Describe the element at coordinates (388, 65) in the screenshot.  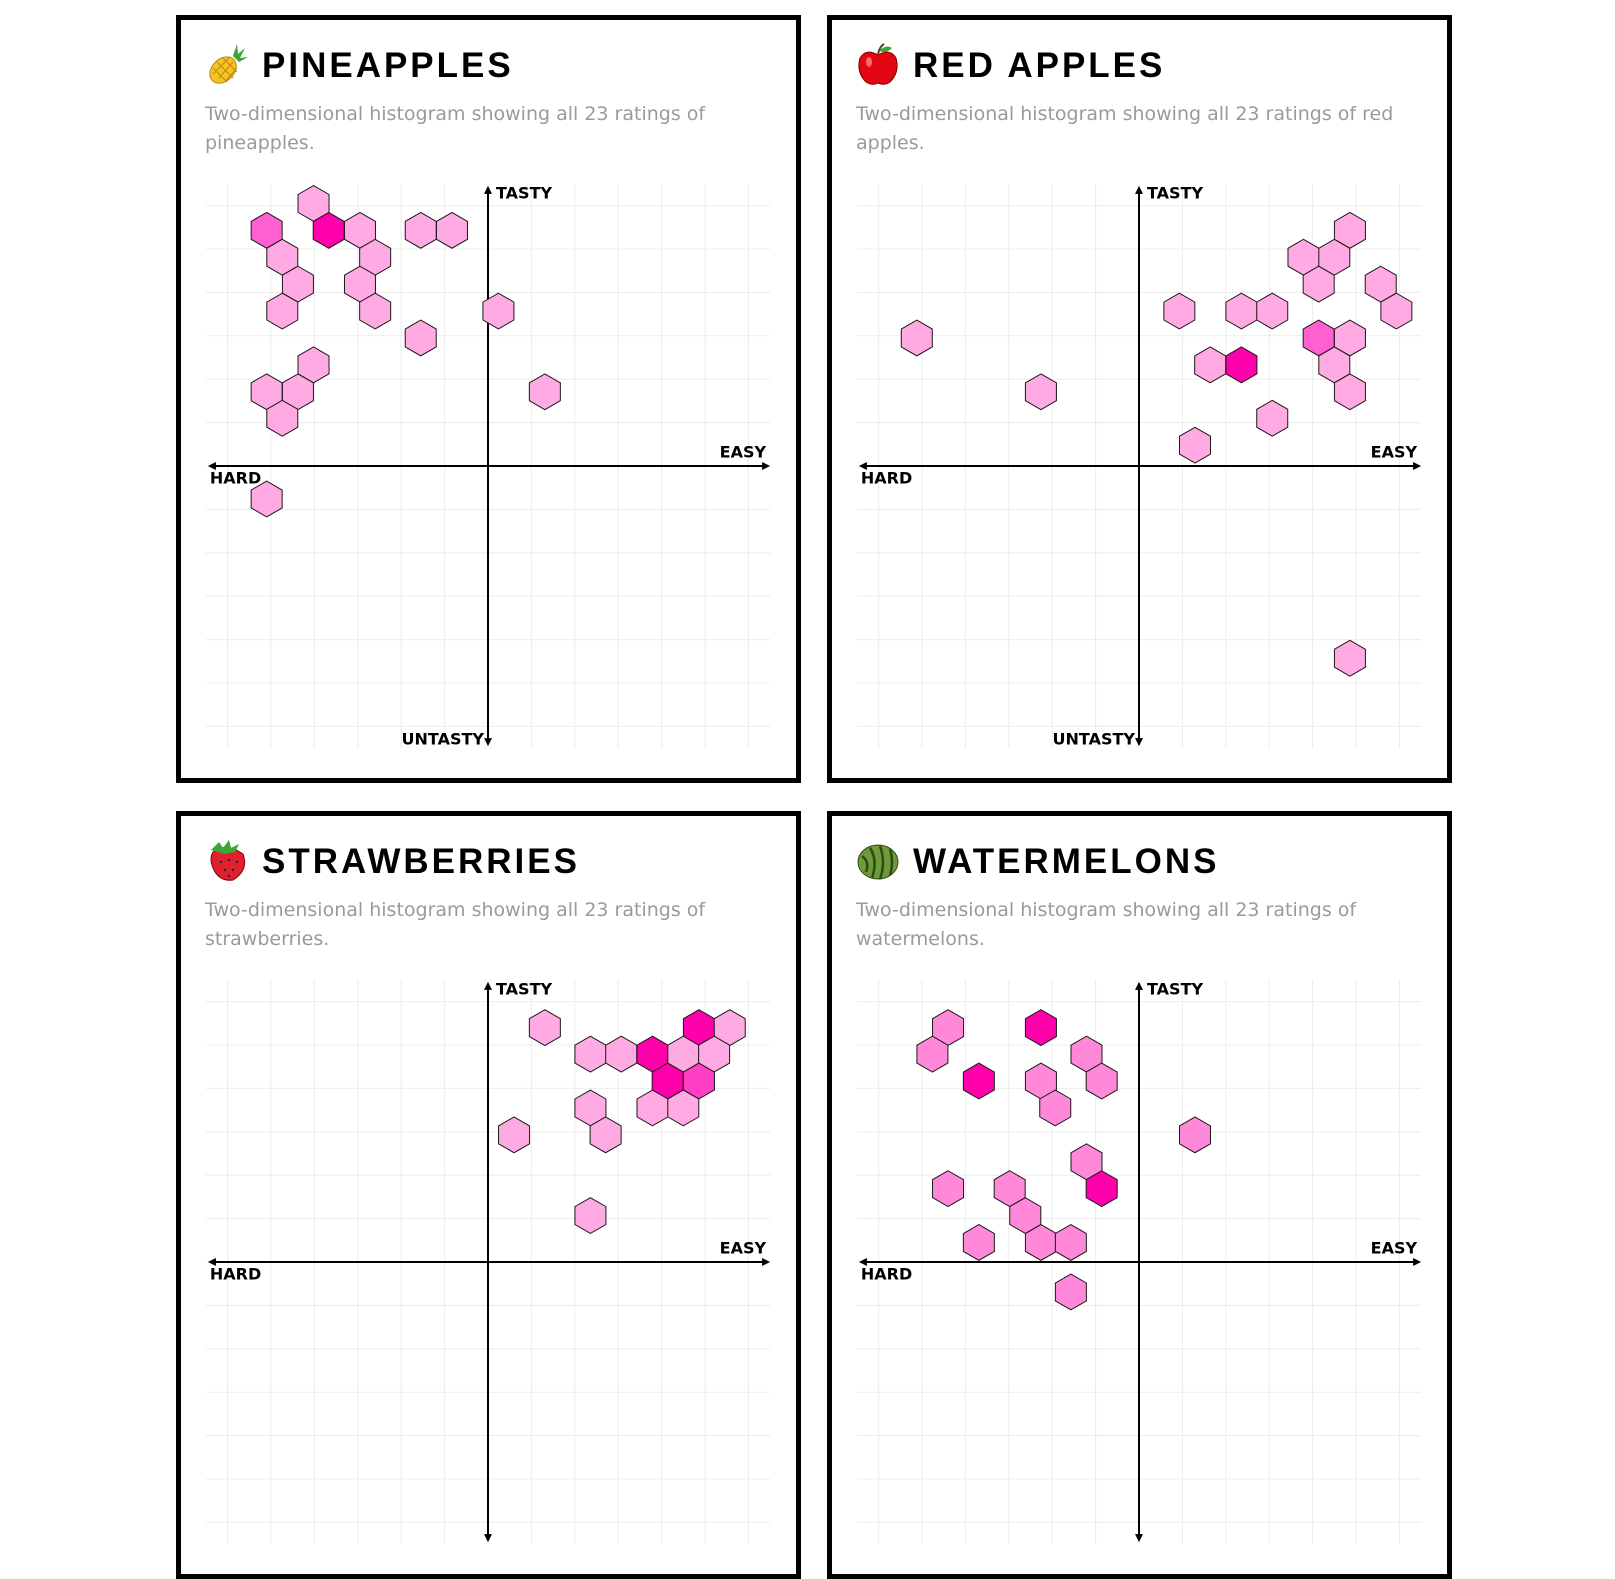
I see `chart-title: PINEAPPLES` at that location.